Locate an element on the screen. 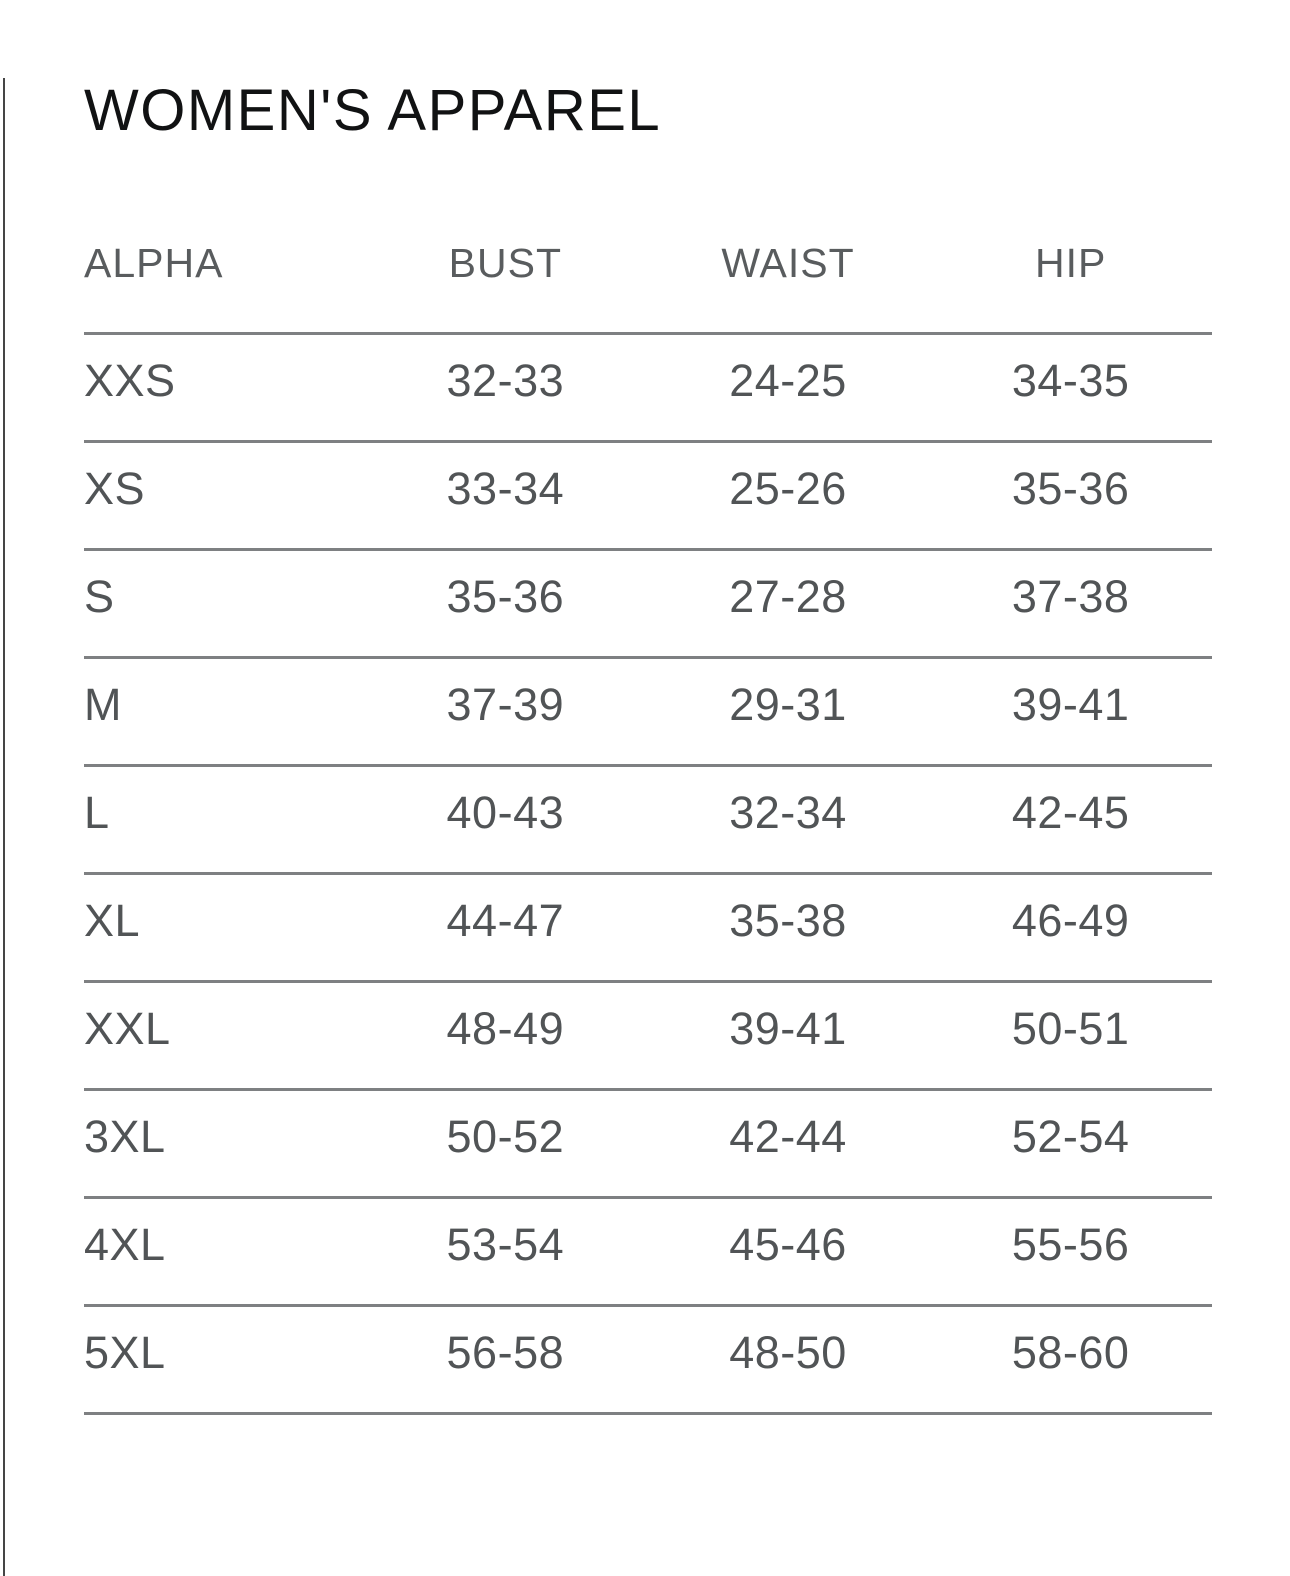 This screenshot has width=1290, height=1576. hip-cell: 52-54 is located at coordinates (1070, 1136).